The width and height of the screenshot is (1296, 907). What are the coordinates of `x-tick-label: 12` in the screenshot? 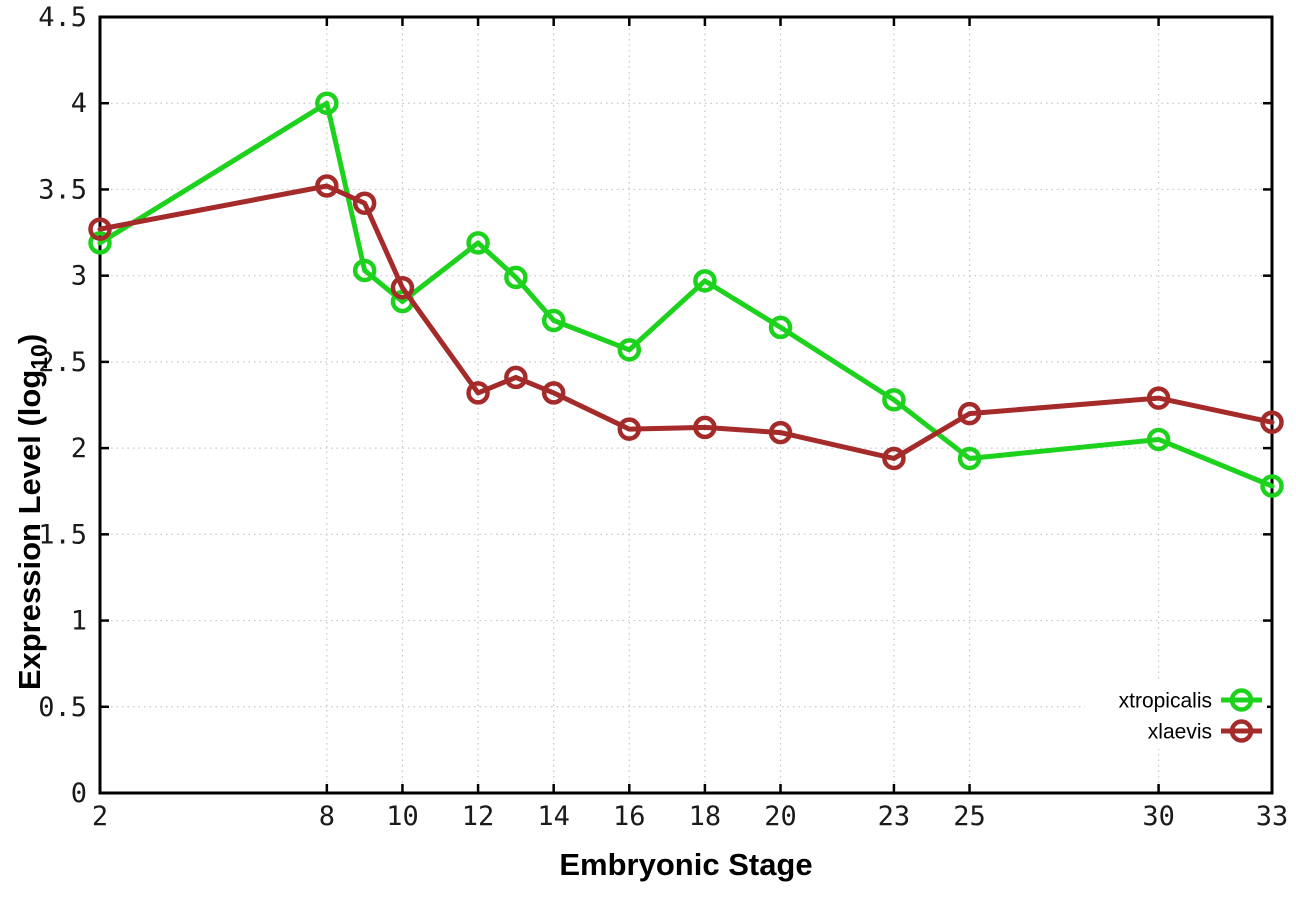 It's located at (478, 816).